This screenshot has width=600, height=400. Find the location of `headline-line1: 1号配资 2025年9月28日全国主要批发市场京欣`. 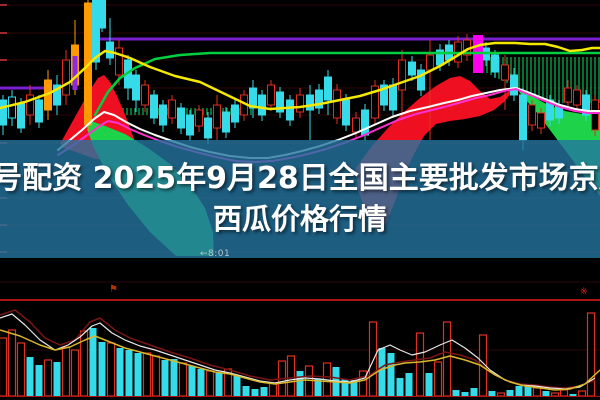

headline-line1: 1号配资 2025年9月28日全国主要批发市场京欣 is located at coordinates (300, 179).